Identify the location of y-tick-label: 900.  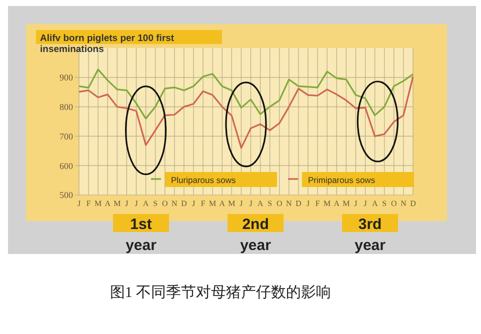
(67, 77).